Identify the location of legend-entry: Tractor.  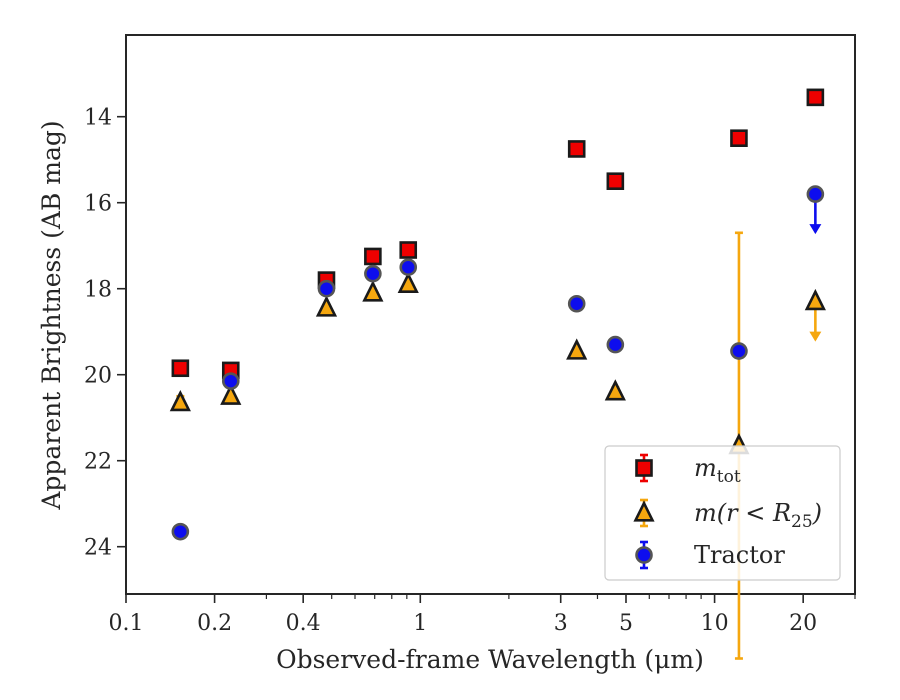
(710, 555).